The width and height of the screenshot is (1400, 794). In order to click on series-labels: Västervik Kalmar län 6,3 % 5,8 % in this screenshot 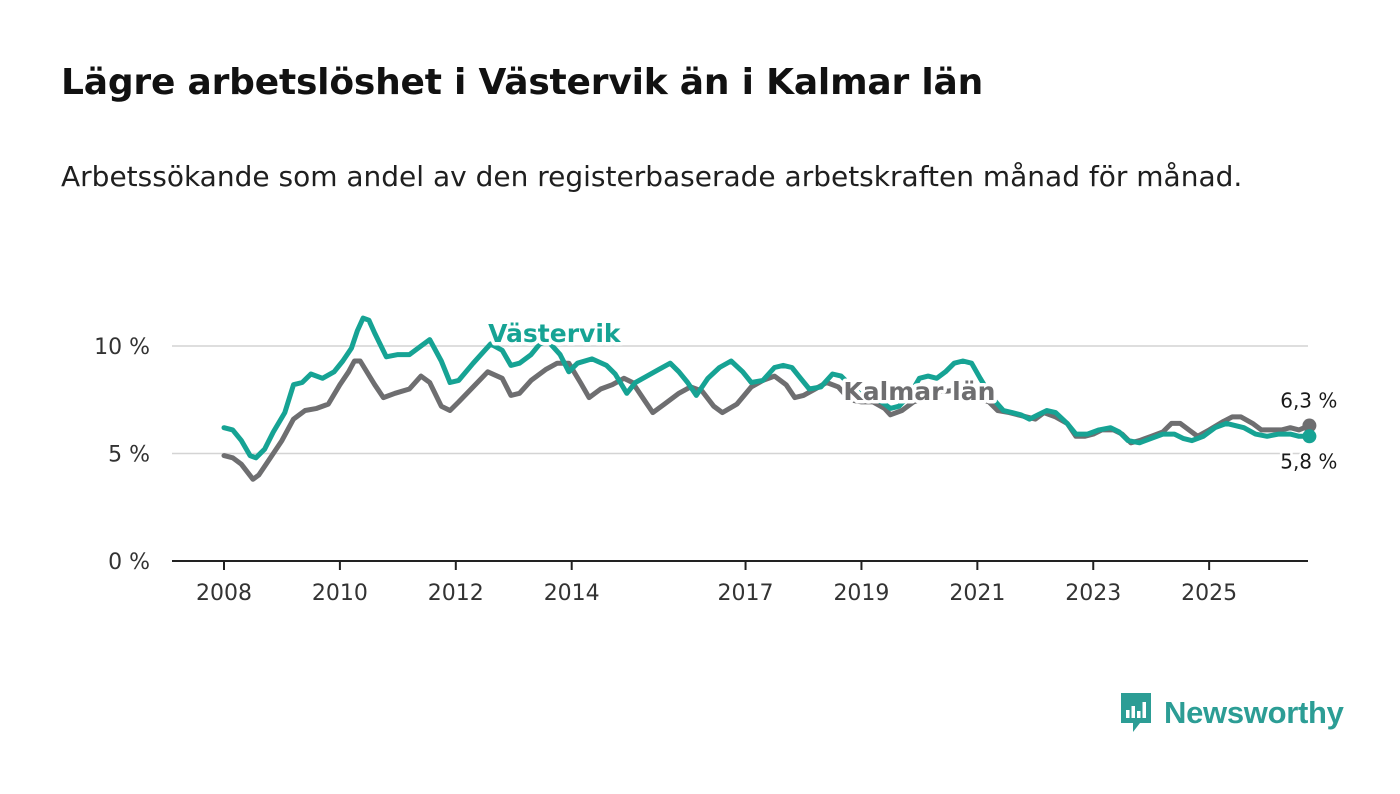, I will do `click(912, 396)`.